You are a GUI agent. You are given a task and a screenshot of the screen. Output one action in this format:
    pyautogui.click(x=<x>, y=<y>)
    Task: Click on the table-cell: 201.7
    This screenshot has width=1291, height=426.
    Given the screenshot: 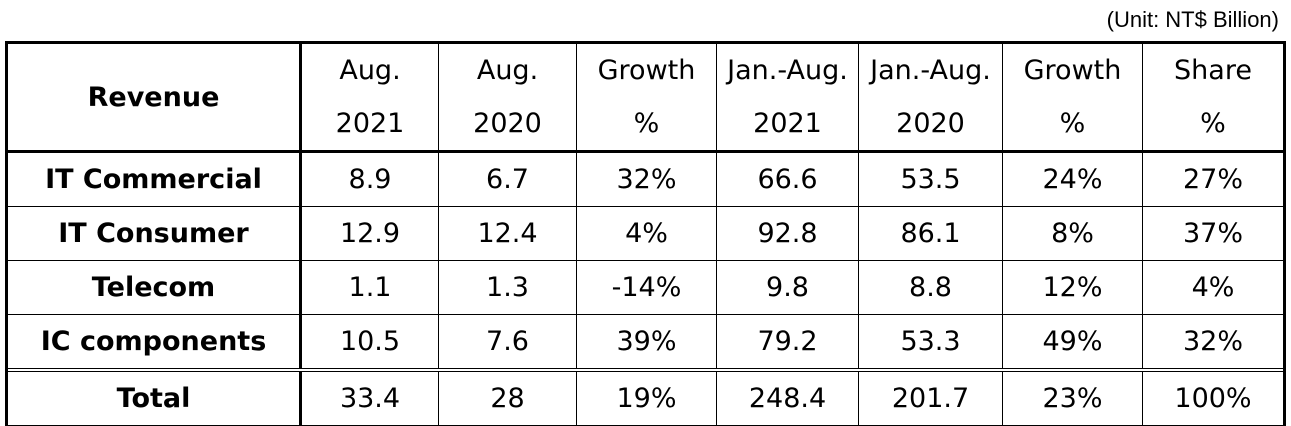 What is the action you would take?
    pyautogui.click(x=930, y=397)
    